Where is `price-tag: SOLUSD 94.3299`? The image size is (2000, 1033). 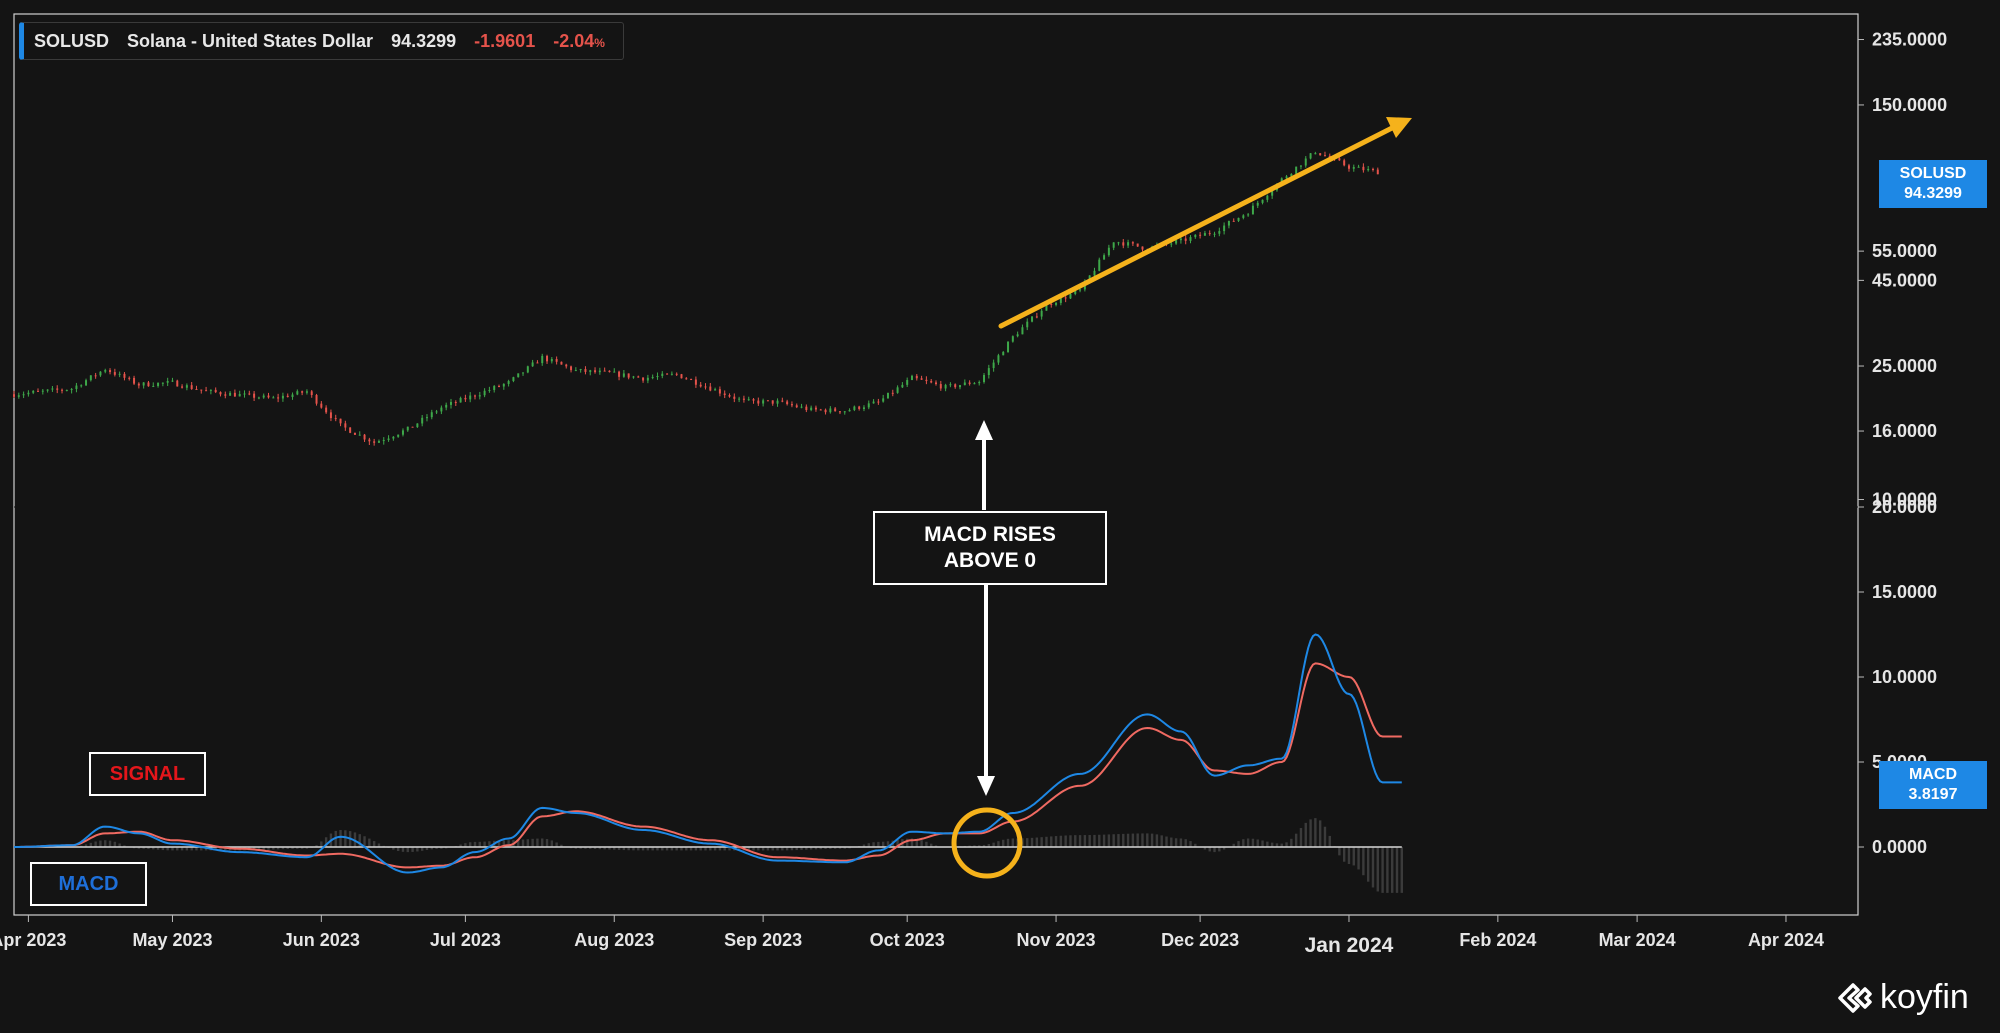
price-tag: SOLUSD 94.3299 is located at coordinates (1933, 184).